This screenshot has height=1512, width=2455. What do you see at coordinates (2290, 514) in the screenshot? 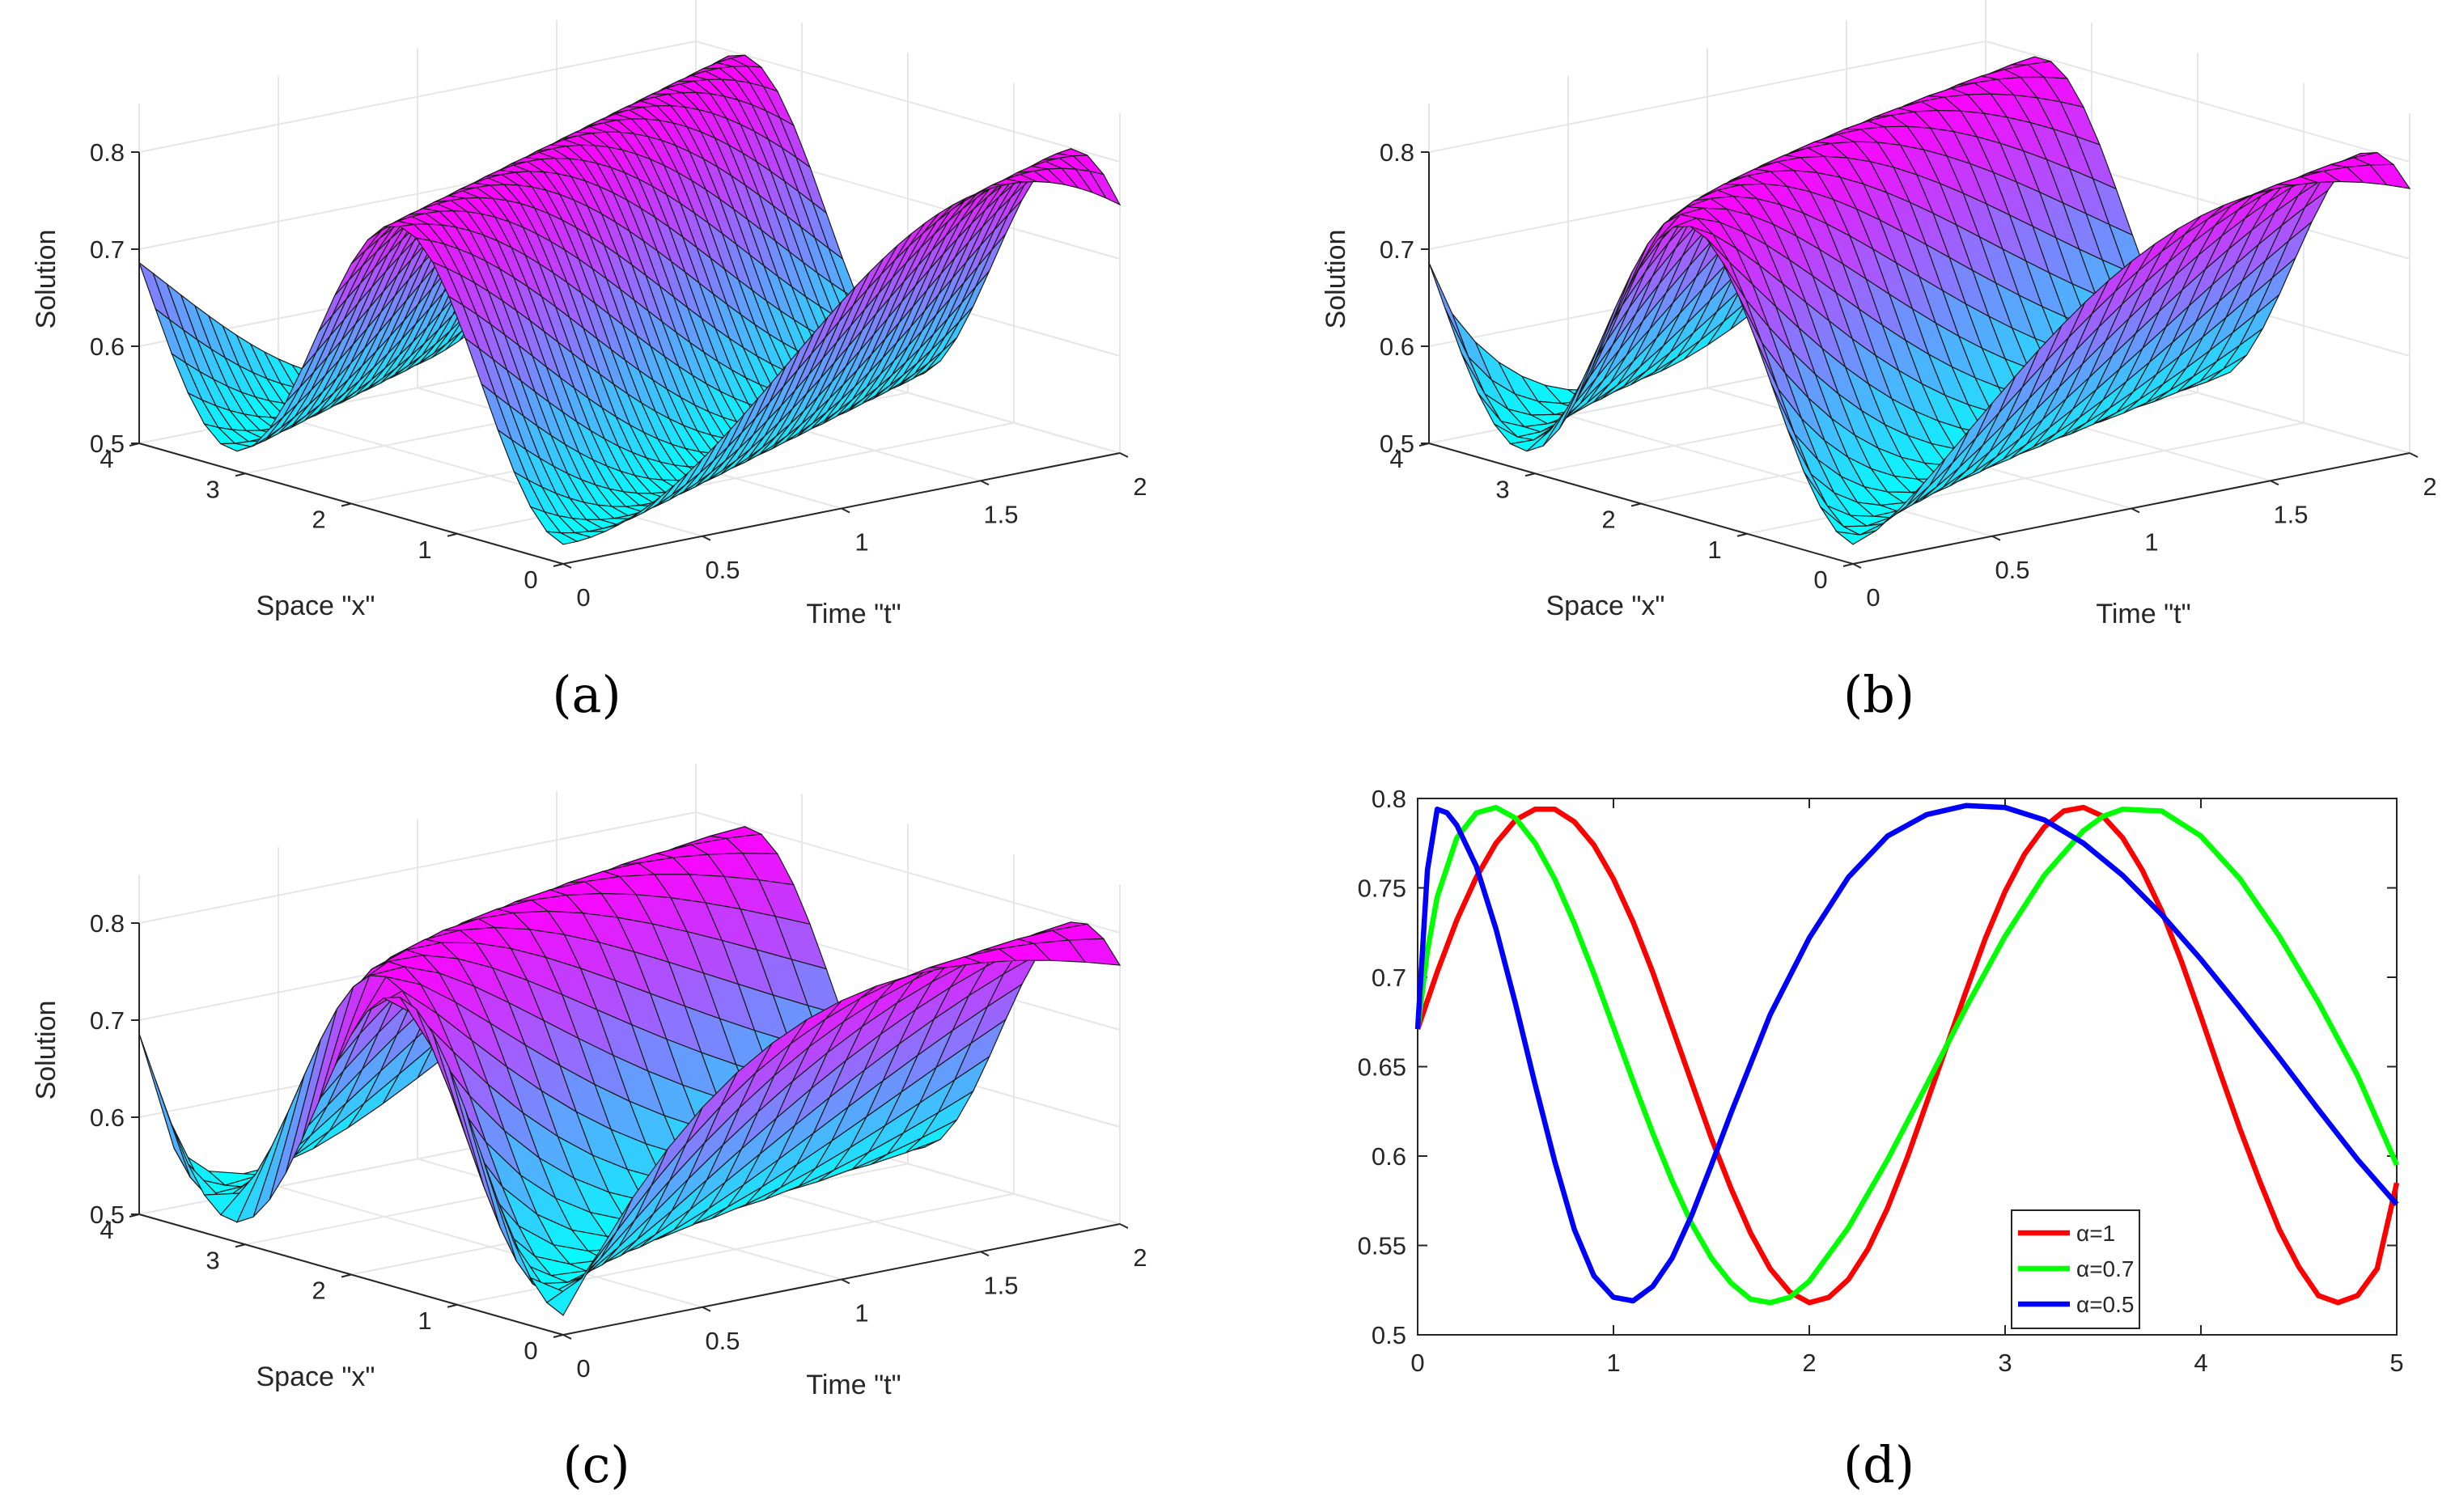
I see `t-tick-label: 1.5` at bounding box center [2290, 514].